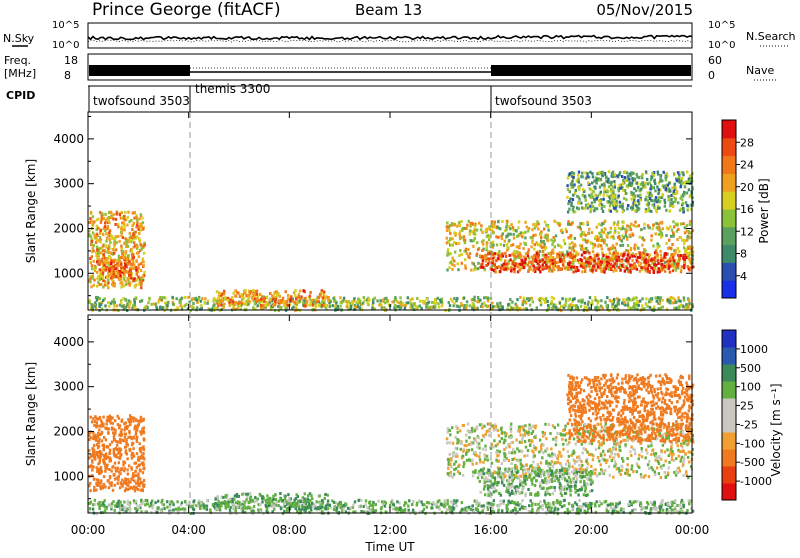 This screenshot has width=800, height=558. I want to click on nave-tick-bottom: 0, so click(711, 75).